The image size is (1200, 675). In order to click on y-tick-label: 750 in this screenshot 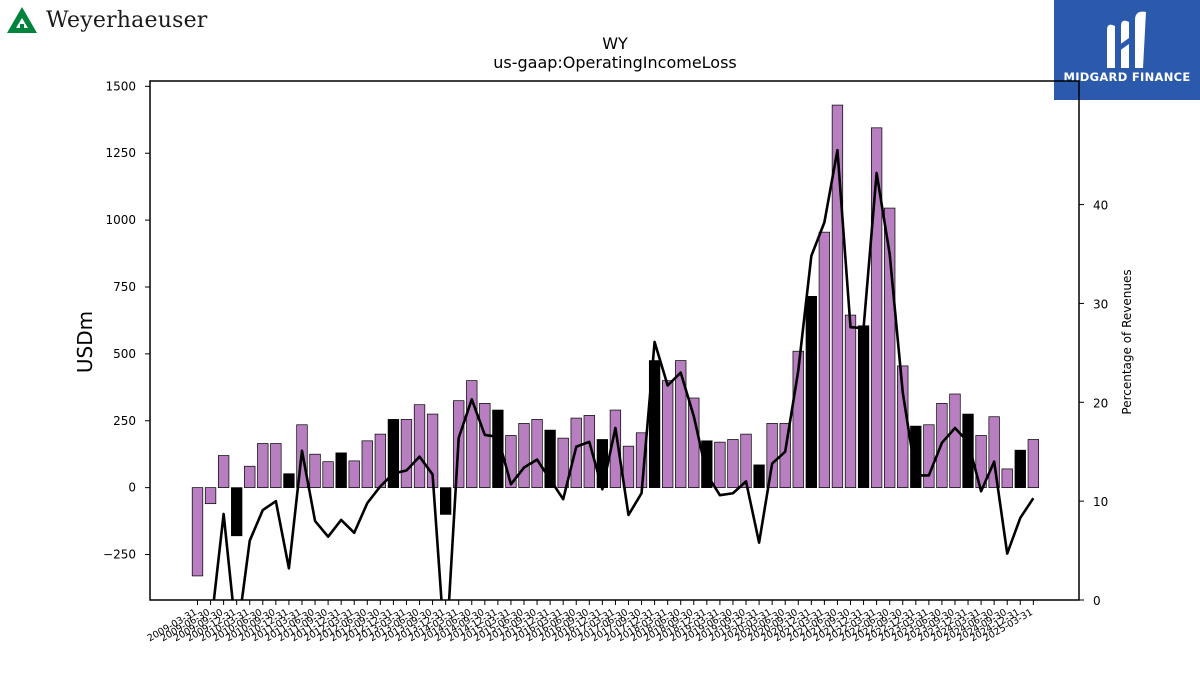, I will do `click(124, 287)`.